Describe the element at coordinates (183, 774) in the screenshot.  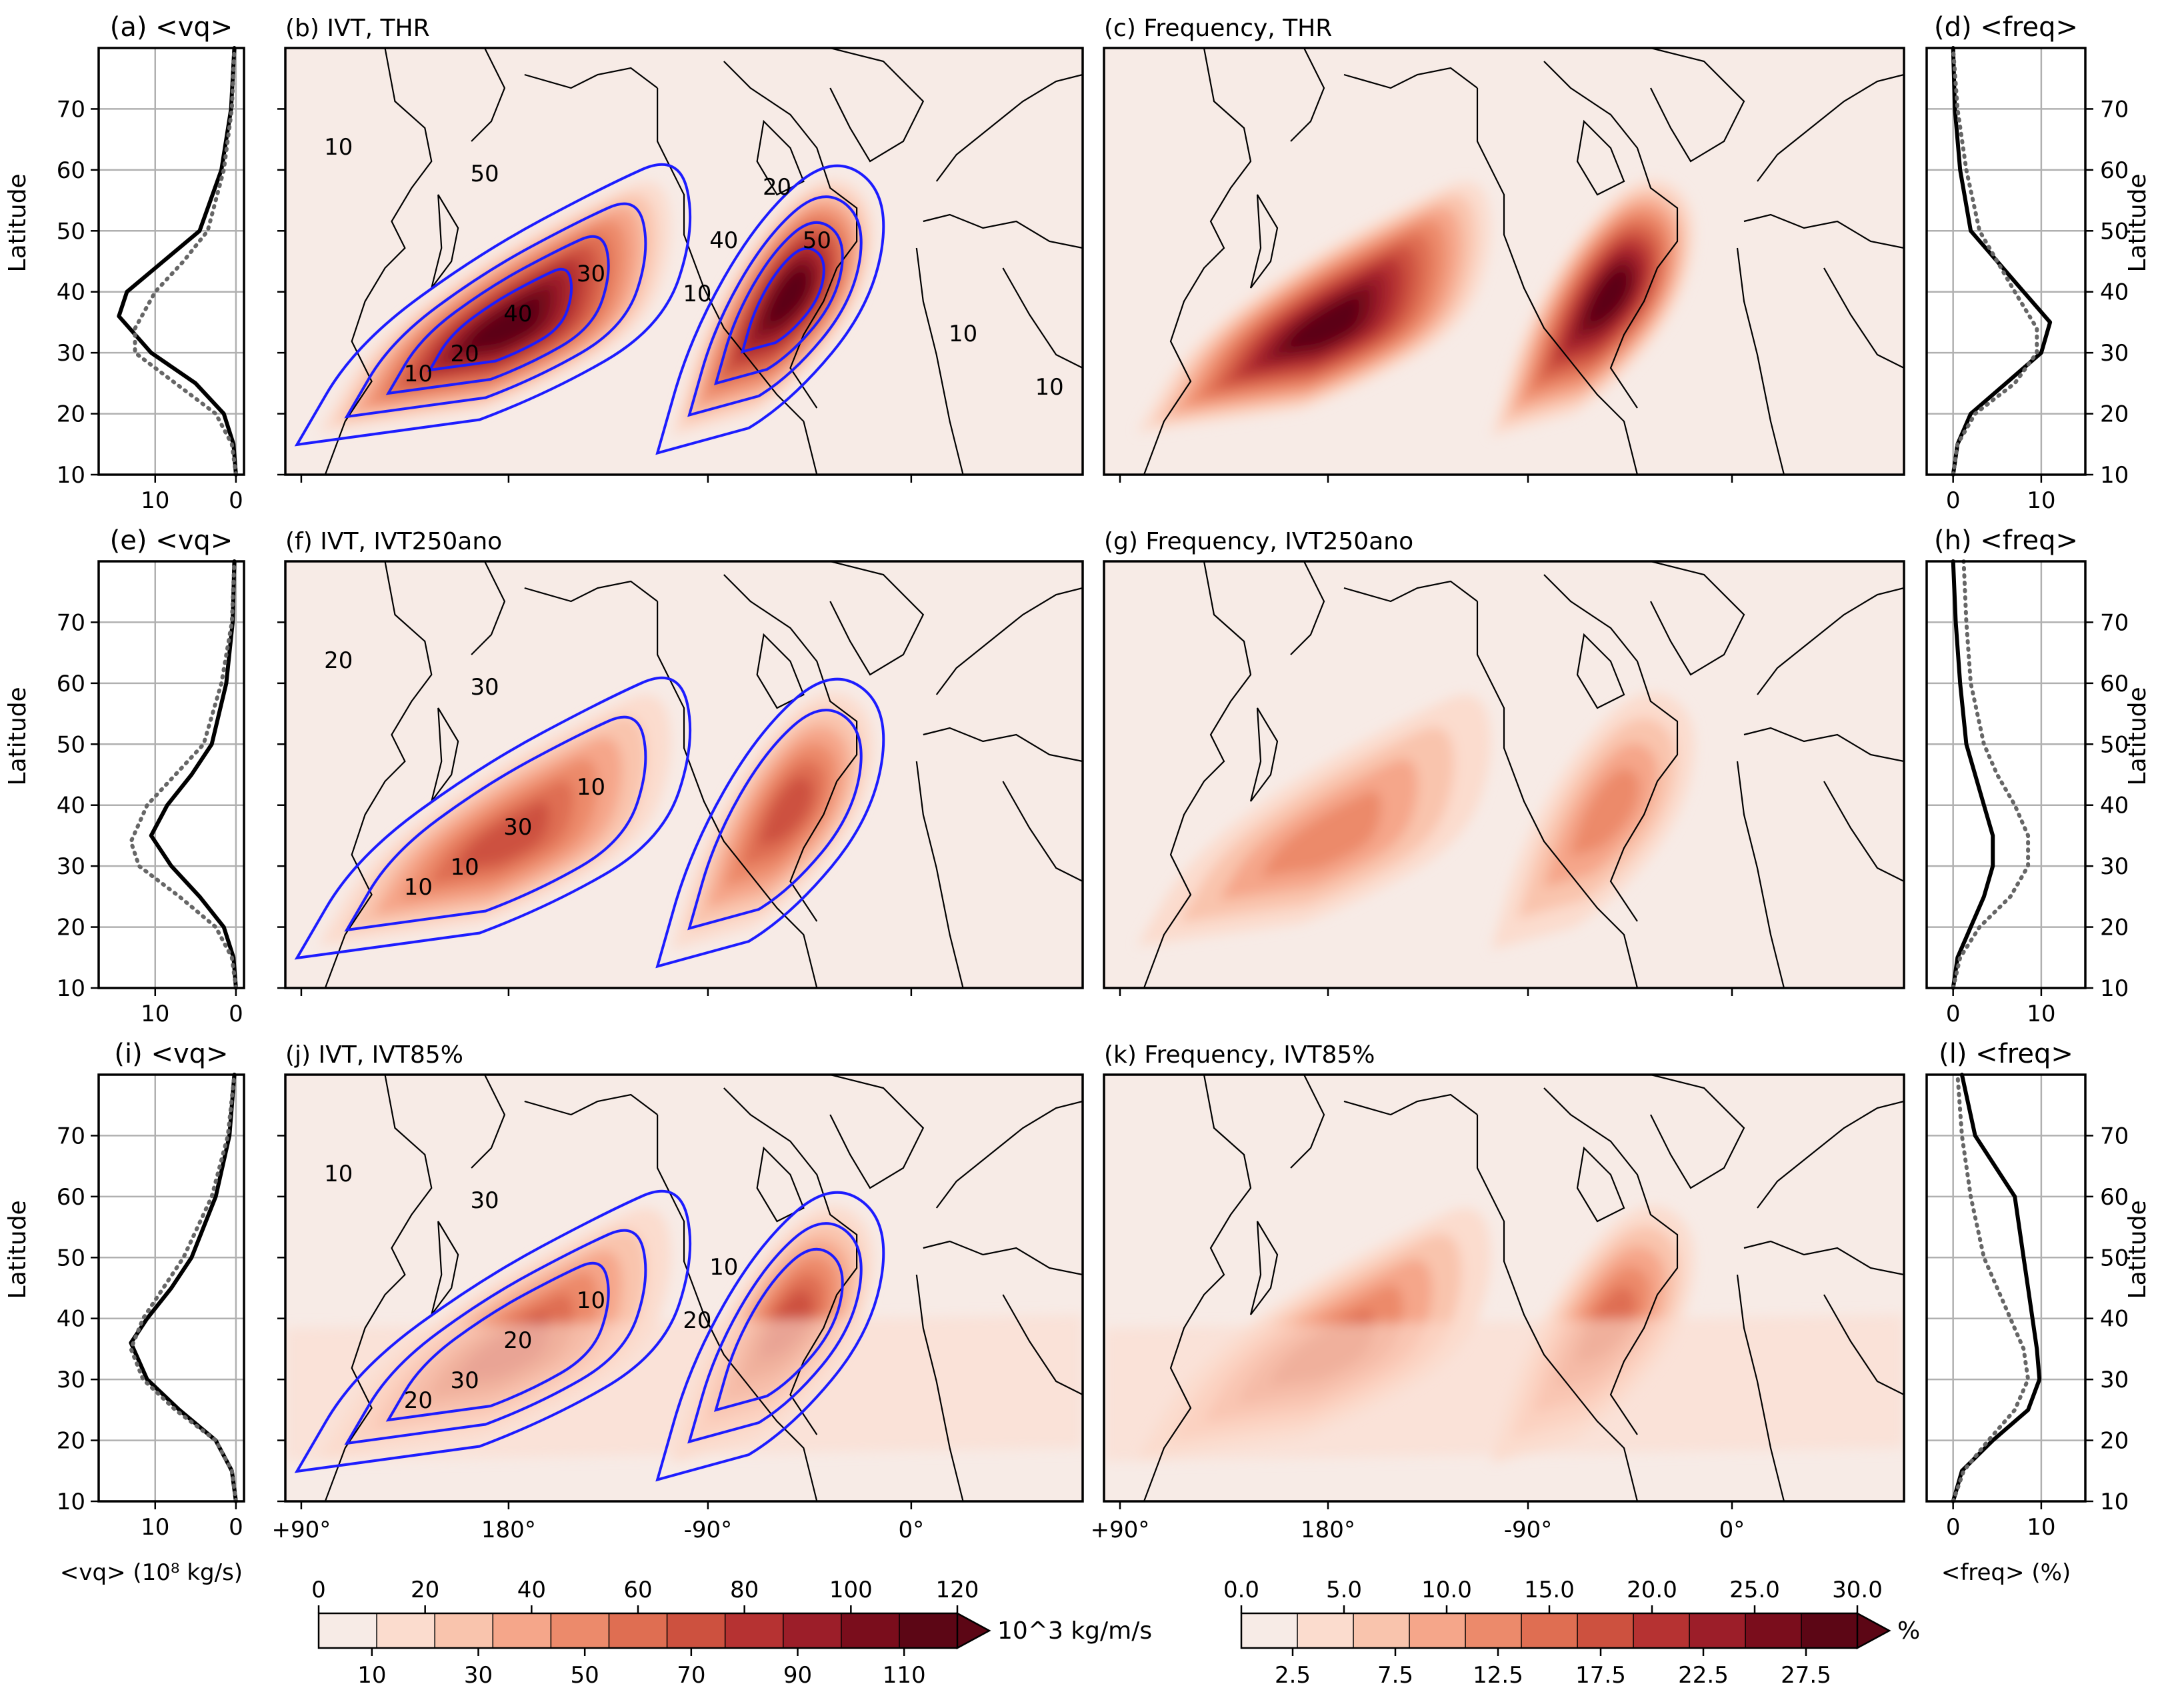
I see `dotted-profile-line` at that location.